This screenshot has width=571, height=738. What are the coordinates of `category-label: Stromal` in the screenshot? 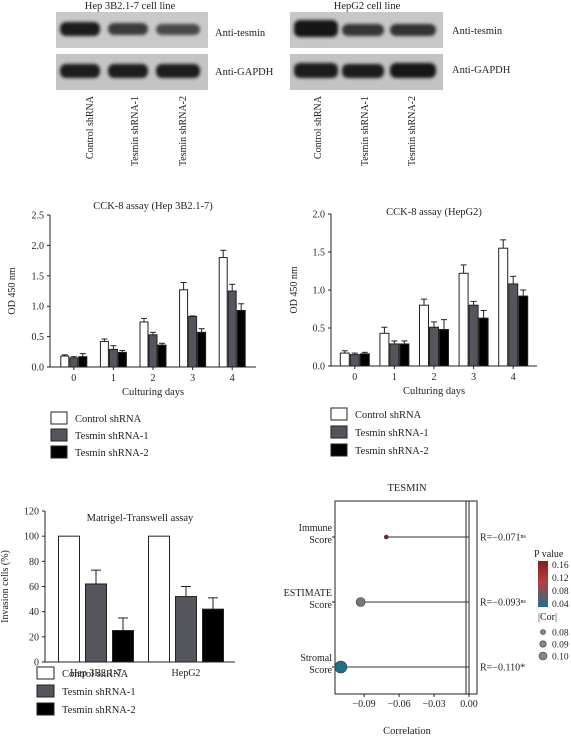 It's located at (316, 658).